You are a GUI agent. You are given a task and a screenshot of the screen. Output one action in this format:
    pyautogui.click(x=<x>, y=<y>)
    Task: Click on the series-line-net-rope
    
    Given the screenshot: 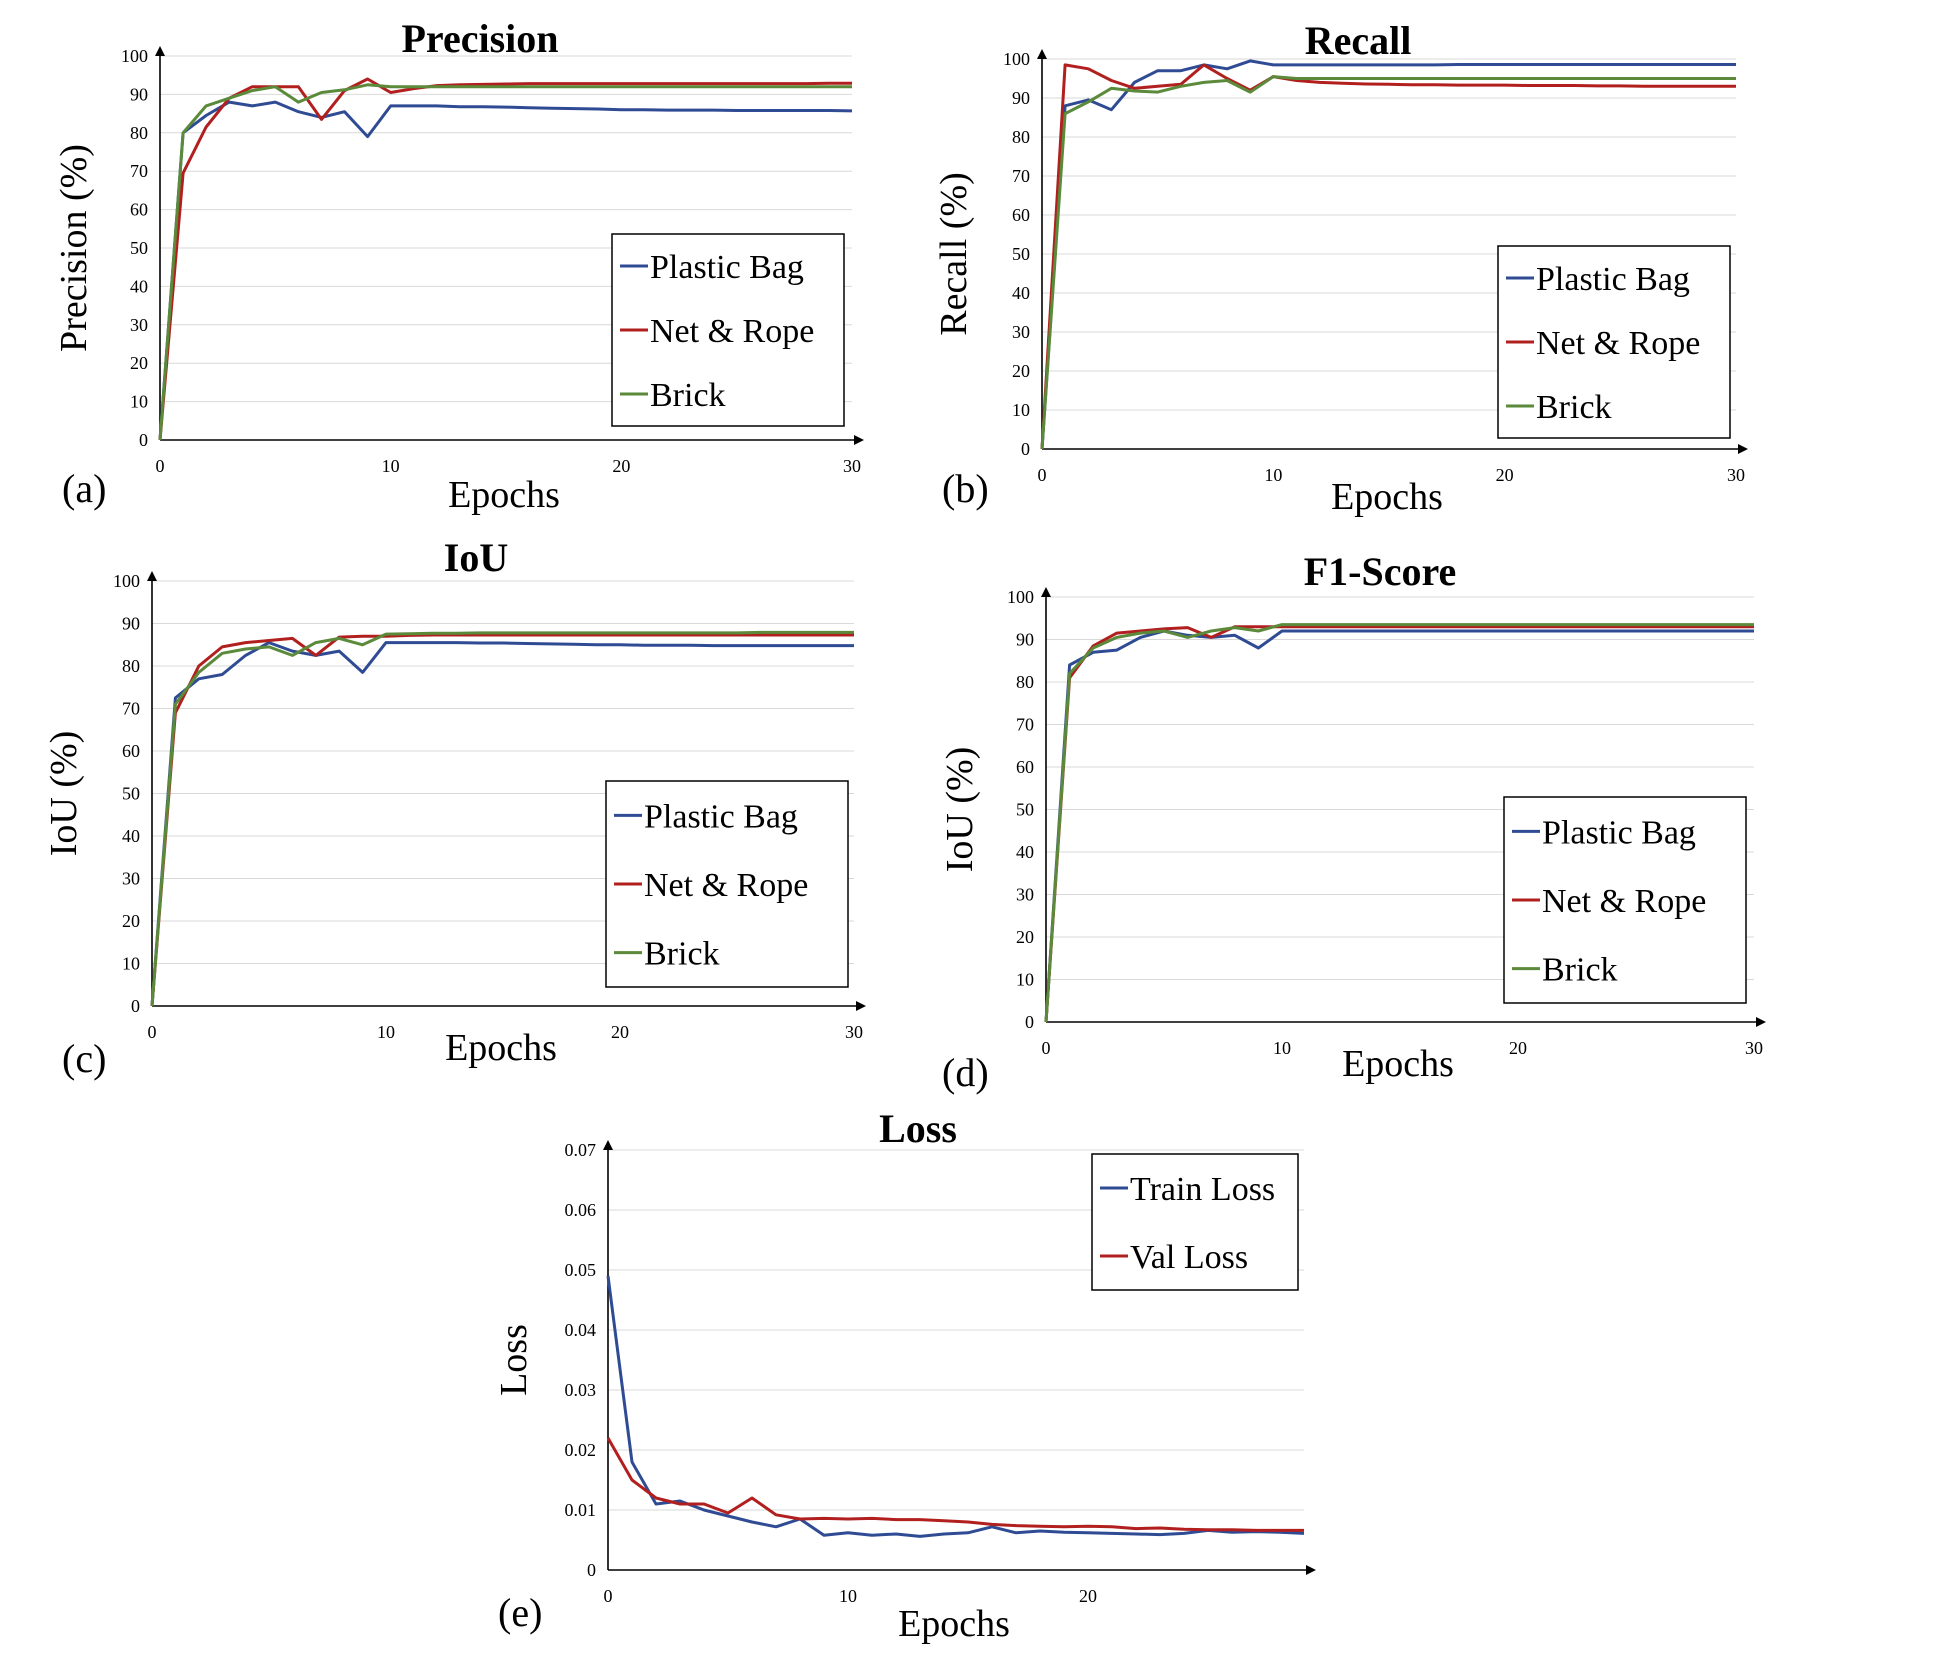 What is the action you would take?
    pyautogui.click(x=1388, y=256)
    